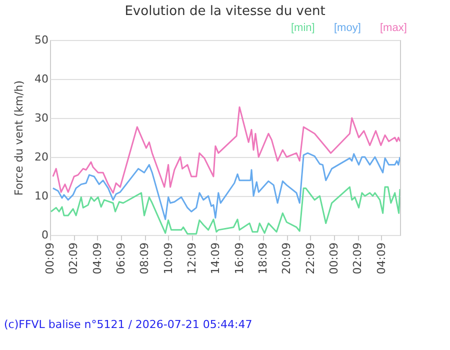 This screenshot has height=350, width=450. I want to click on x-tick-label: 06:09, so click(121, 258).